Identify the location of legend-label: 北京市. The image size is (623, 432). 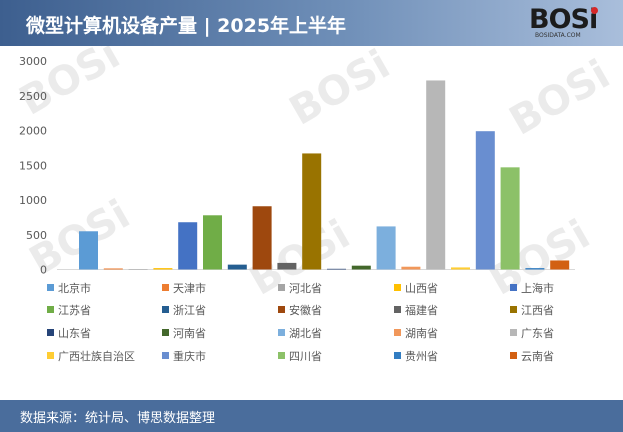
(74, 288).